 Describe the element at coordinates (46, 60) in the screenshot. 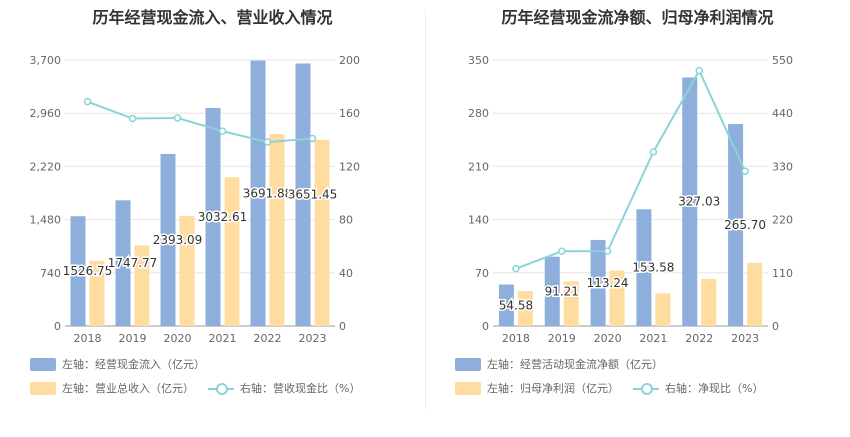

I see `y-left-tick-label: 3,700` at that location.